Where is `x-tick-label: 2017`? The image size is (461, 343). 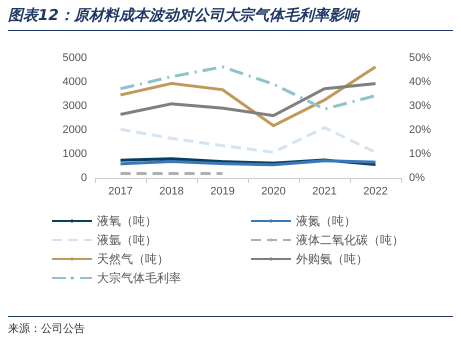 x-tick-label: 2017 is located at coordinates (120, 192).